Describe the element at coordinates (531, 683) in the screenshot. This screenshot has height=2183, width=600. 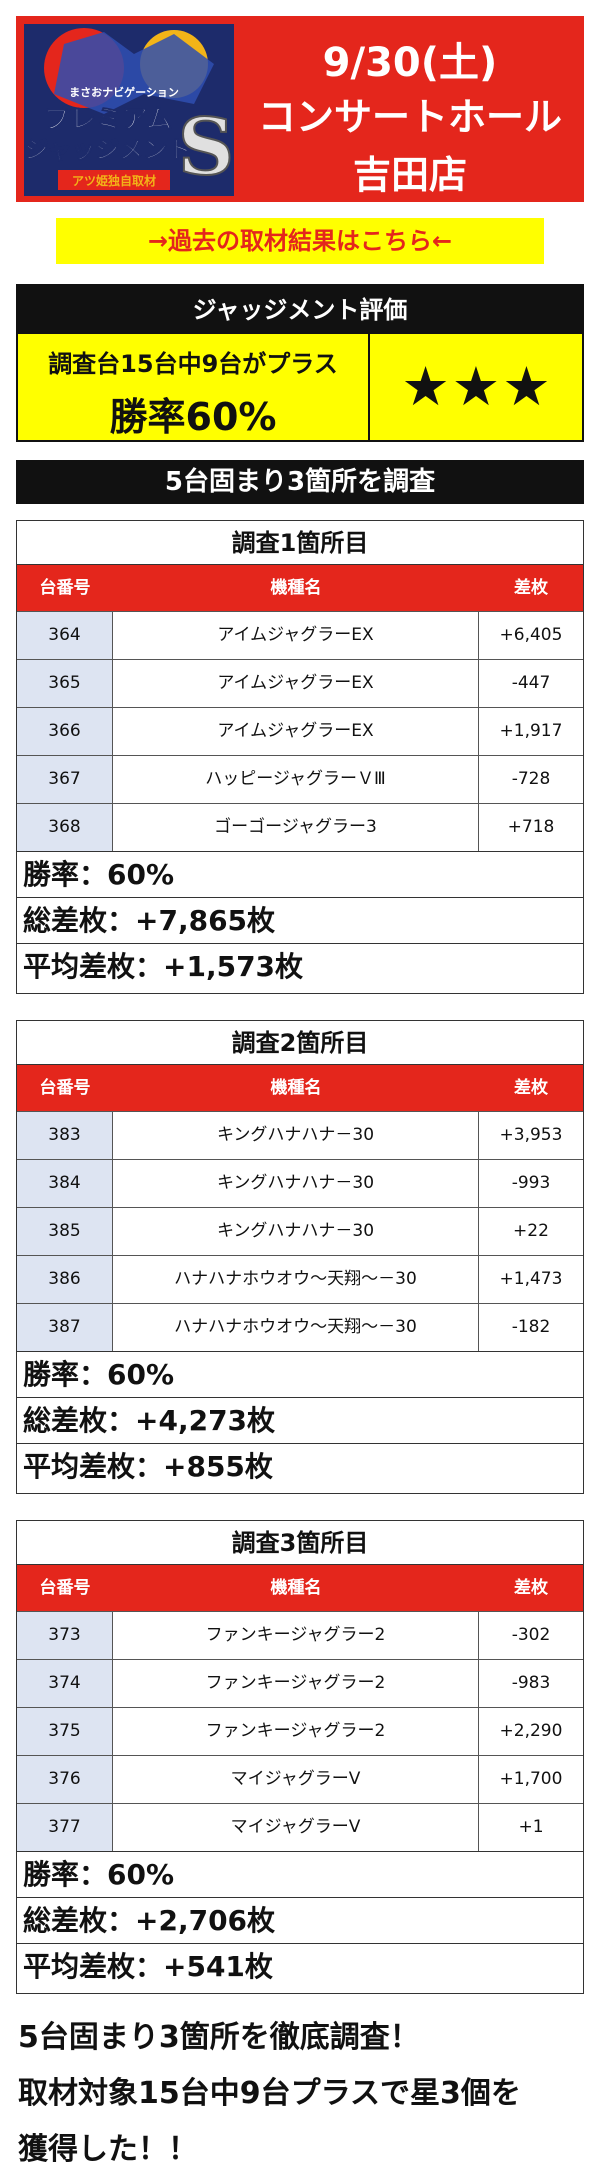
I see `coin-diff: -447` at that location.